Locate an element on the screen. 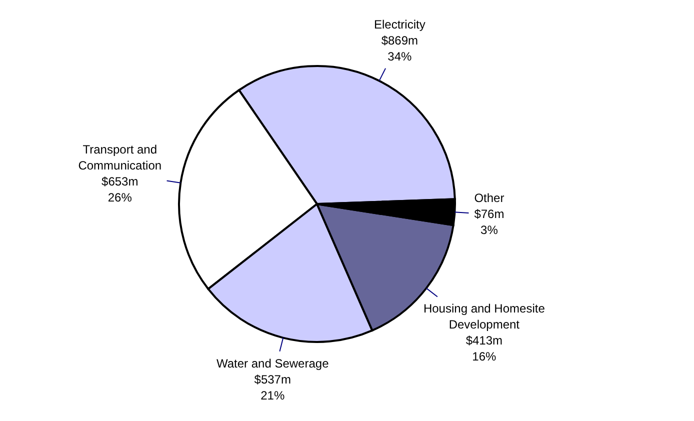  data-label: $537m 21% is located at coordinates (272, 387).